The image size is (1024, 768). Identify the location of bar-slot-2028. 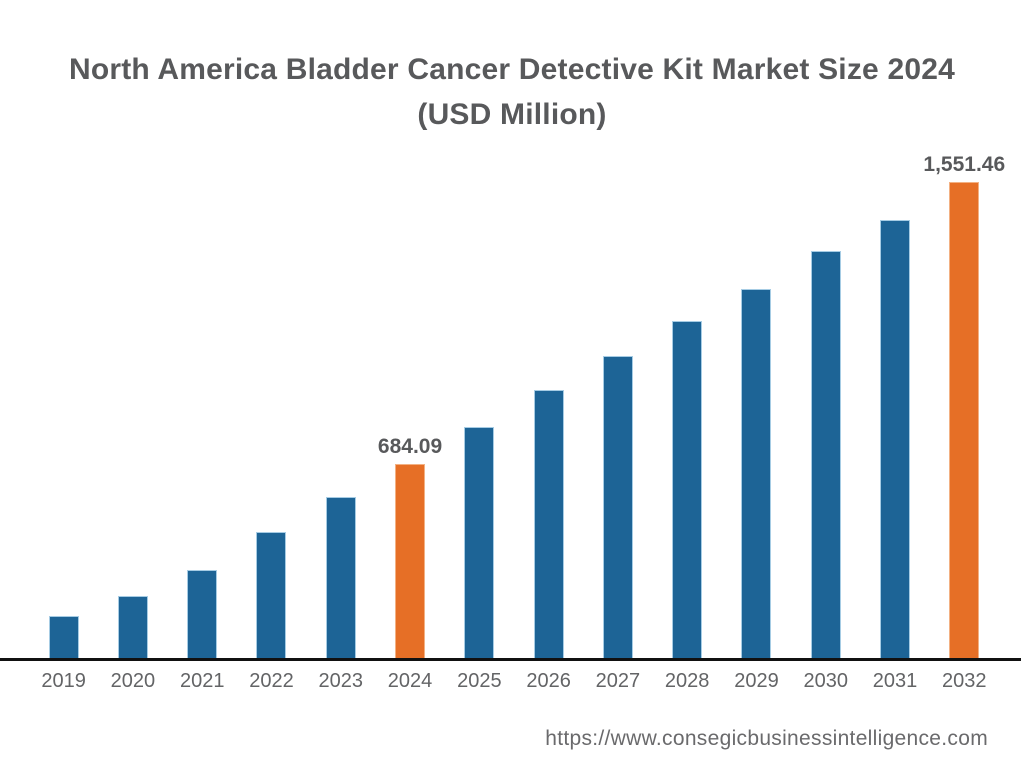
(687, 368).